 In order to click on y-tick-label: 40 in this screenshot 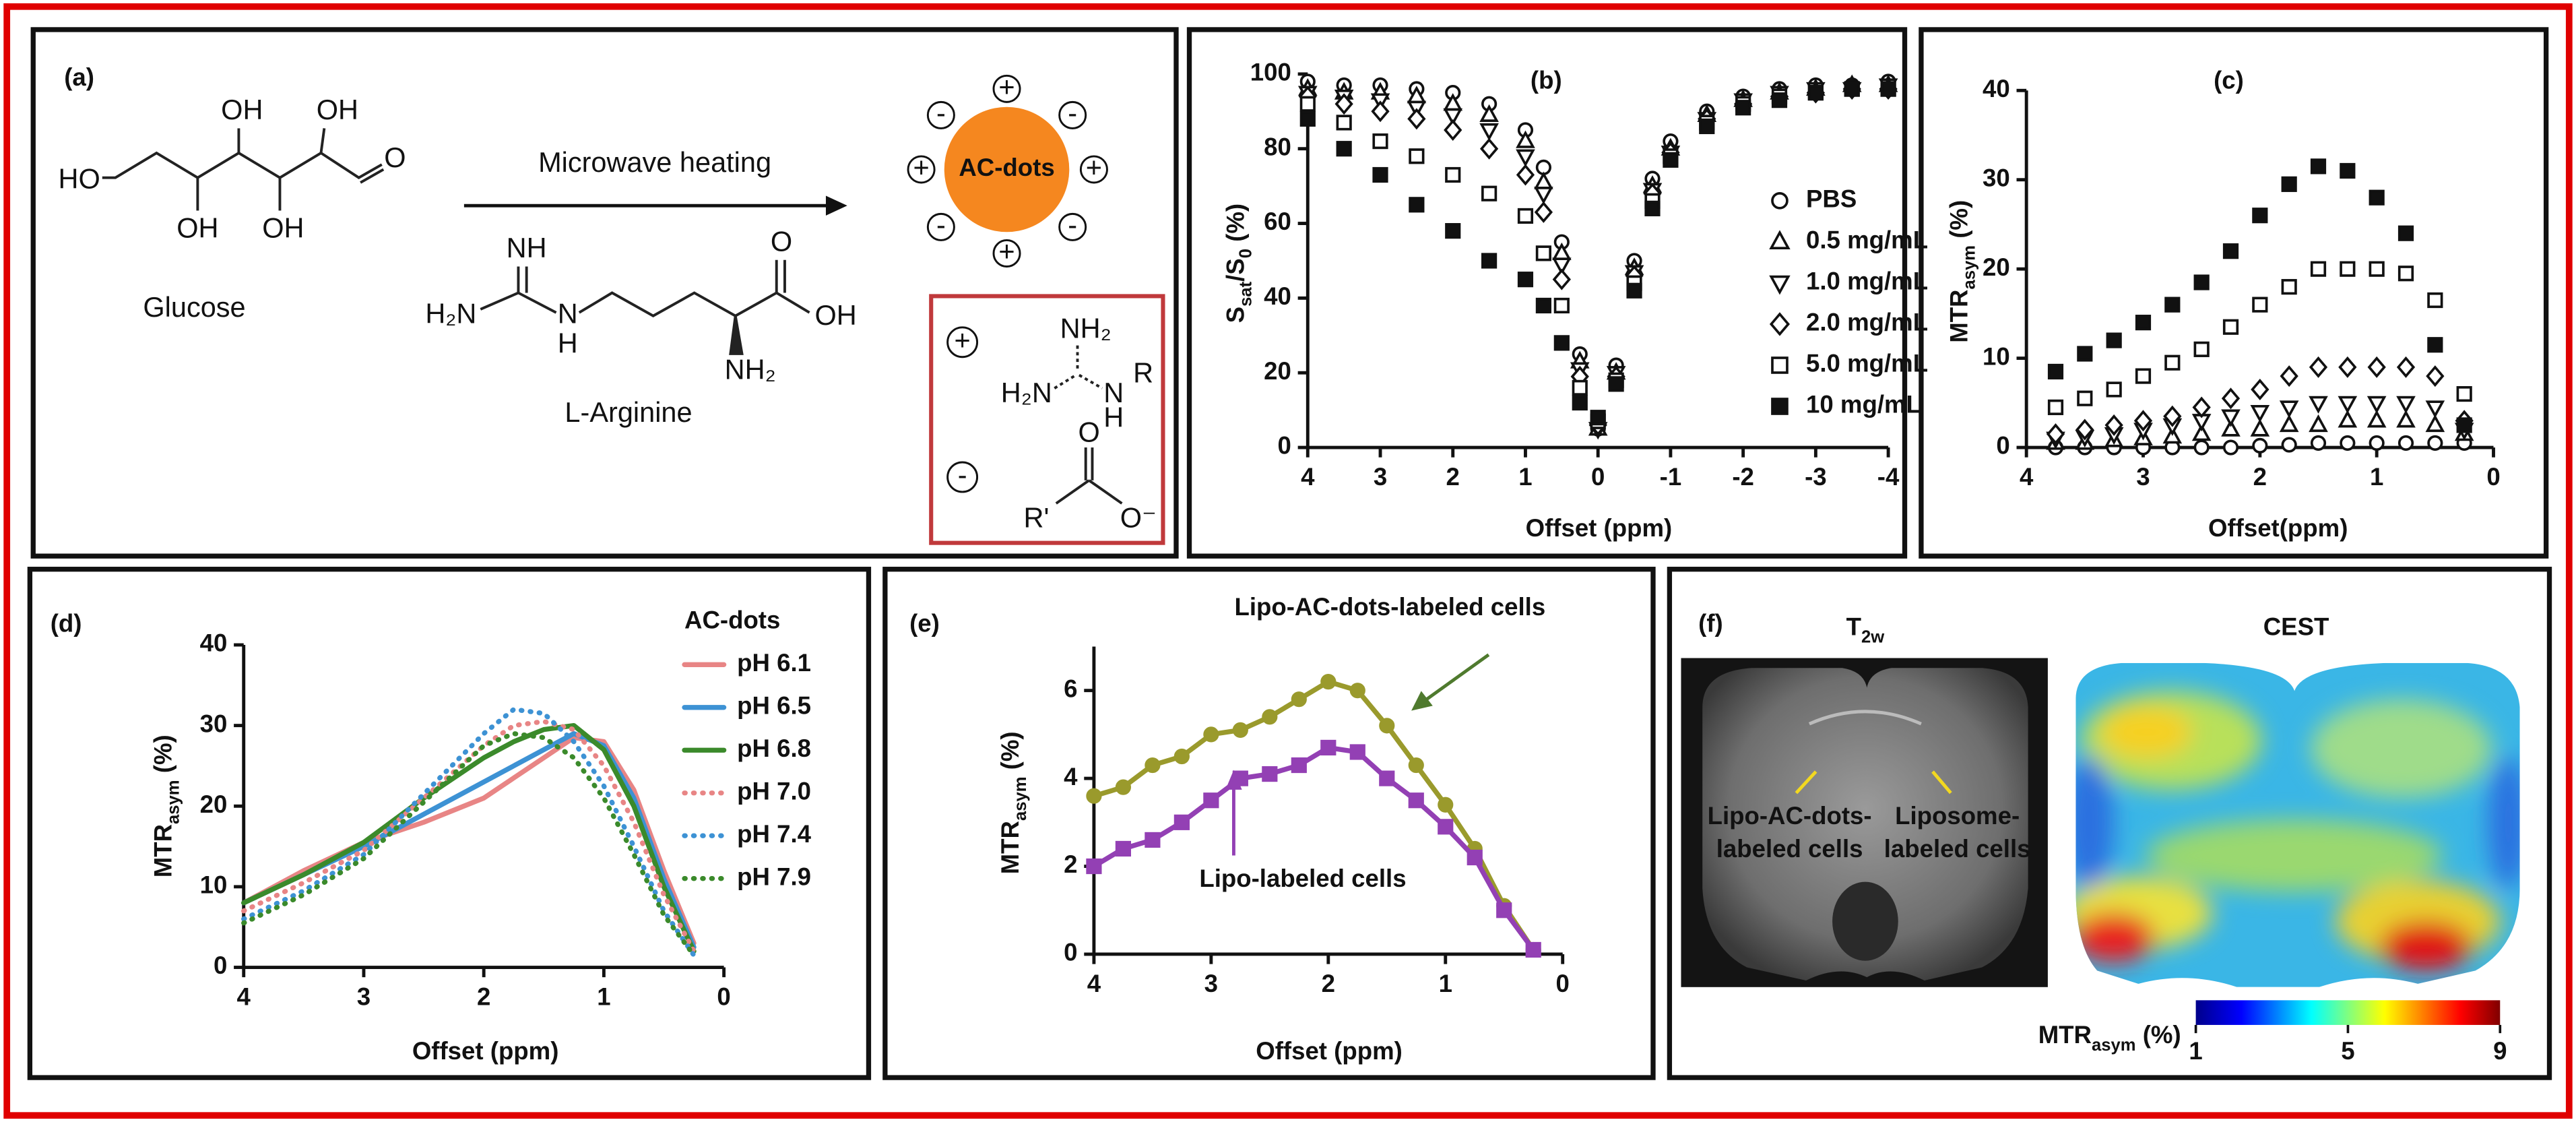, I will do `click(1278, 296)`.